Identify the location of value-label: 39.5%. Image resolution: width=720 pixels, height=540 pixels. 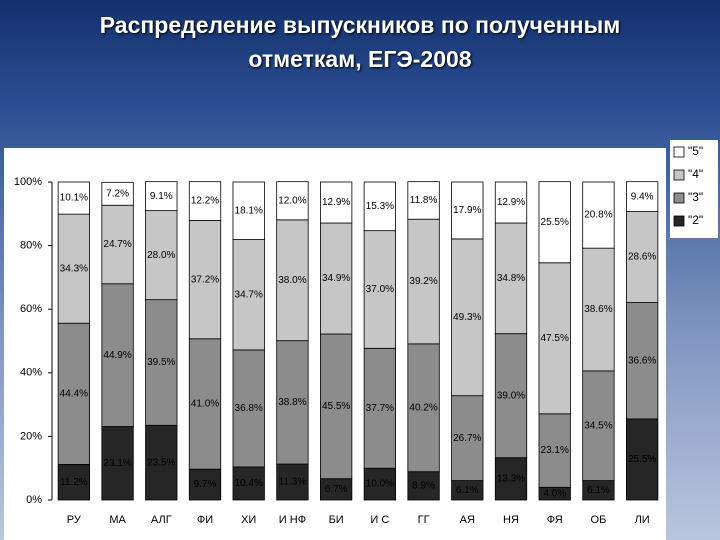
(161, 362).